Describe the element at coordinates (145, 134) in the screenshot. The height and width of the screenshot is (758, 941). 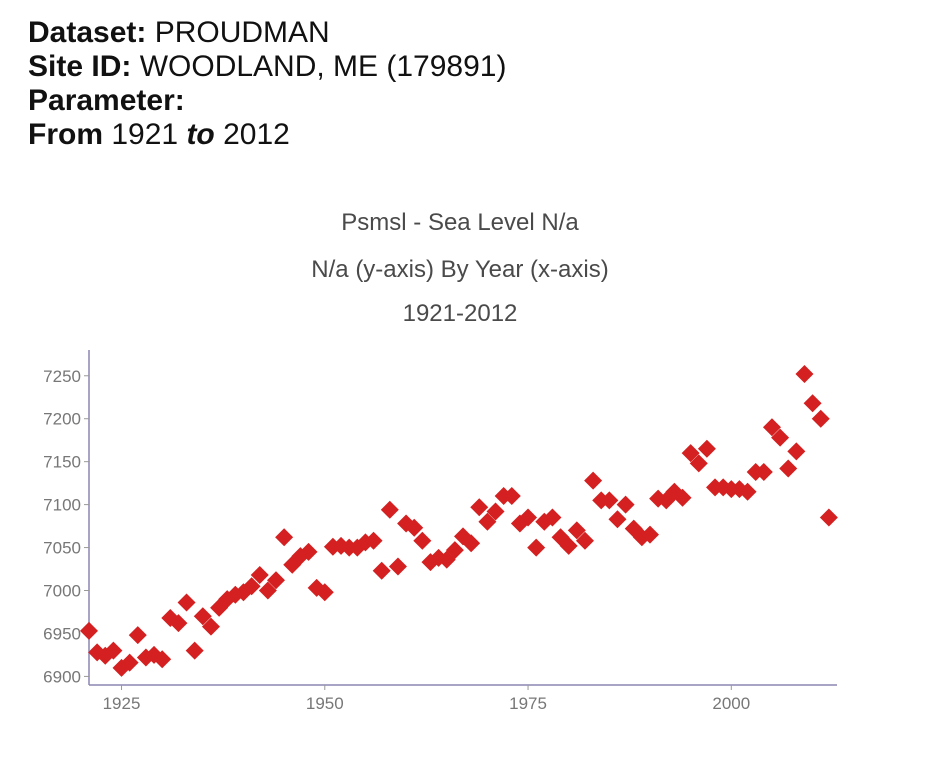
I see `from-value: 1921` at that location.